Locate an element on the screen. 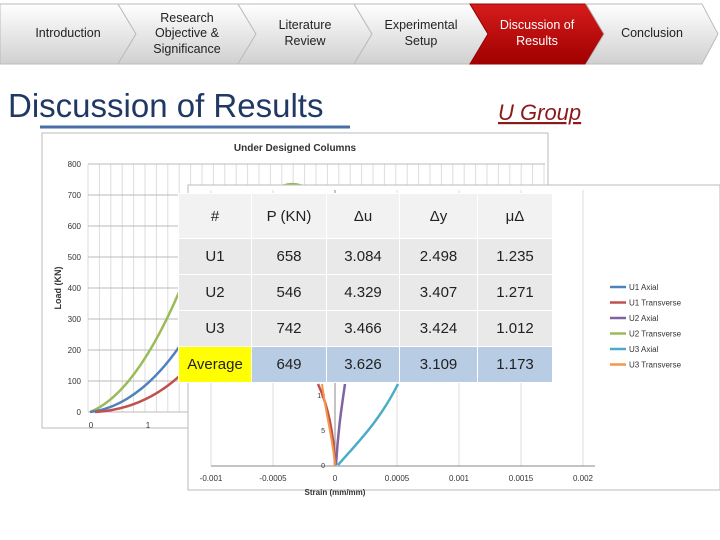  header-cell: μΔ is located at coordinates (515, 216).